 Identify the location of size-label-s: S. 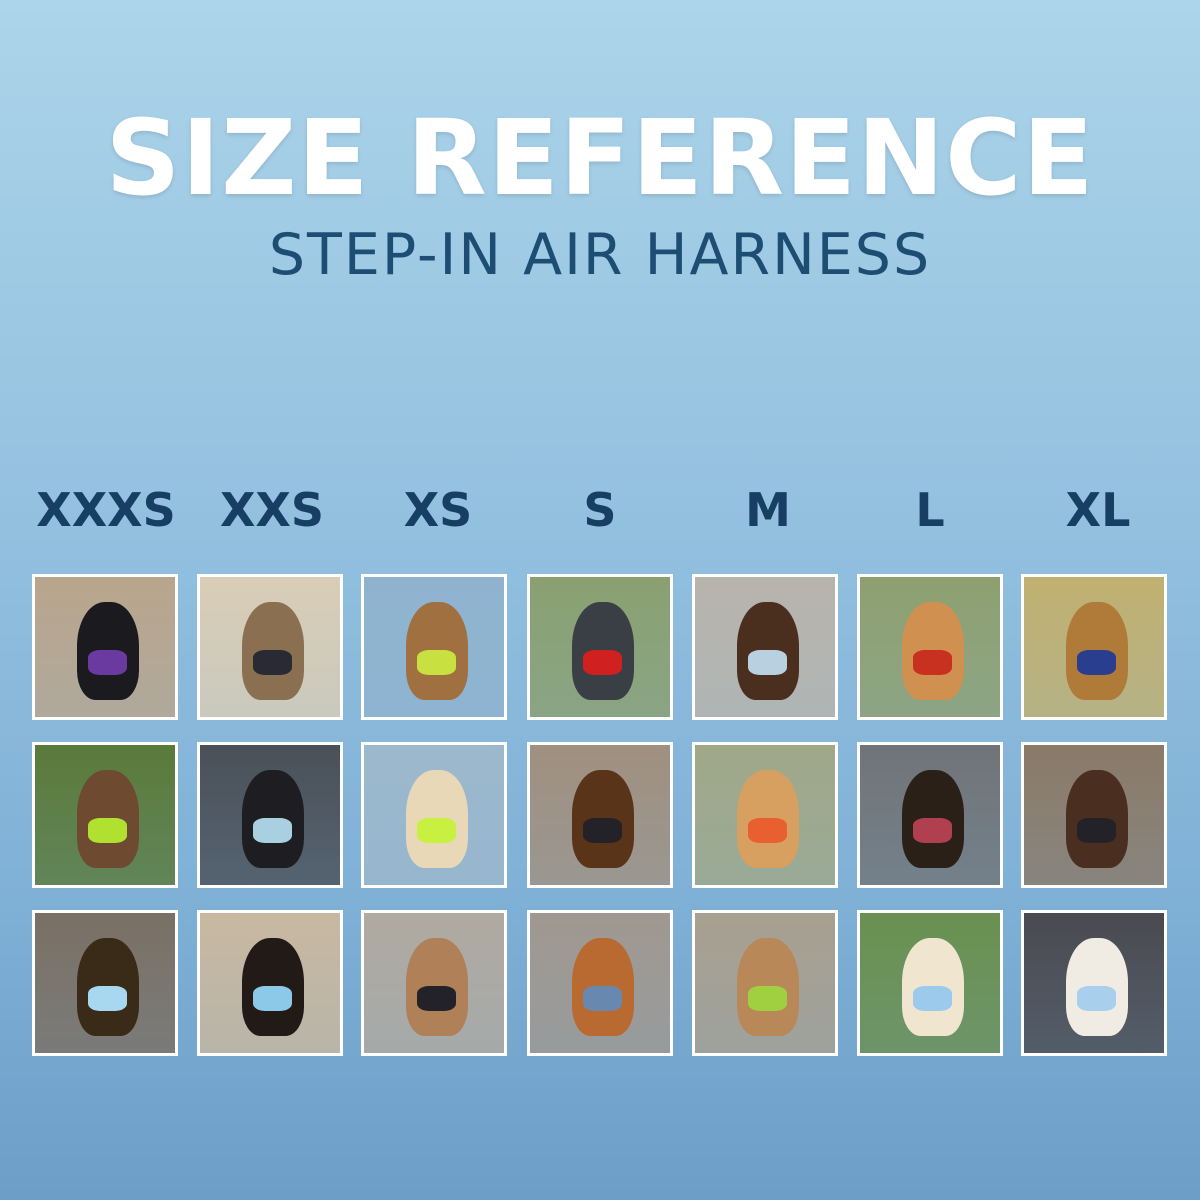
(600, 510).